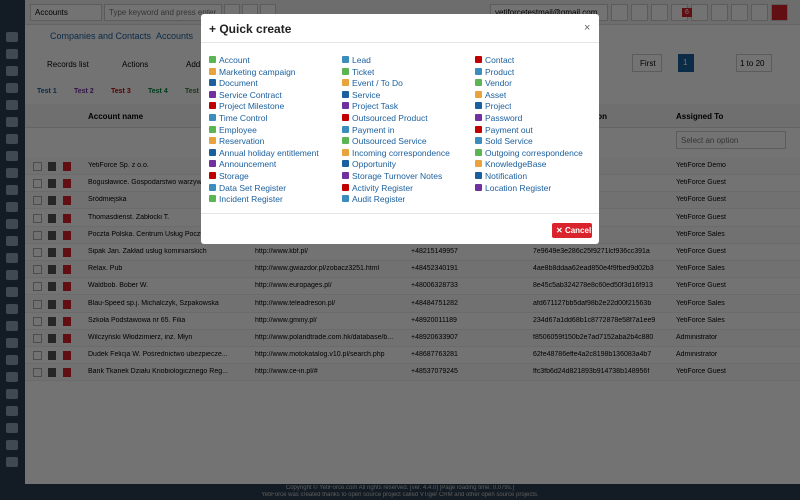 The height and width of the screenshot is (500, 800). I want to click on quick-create-link: Vendor, so click(498, 83).